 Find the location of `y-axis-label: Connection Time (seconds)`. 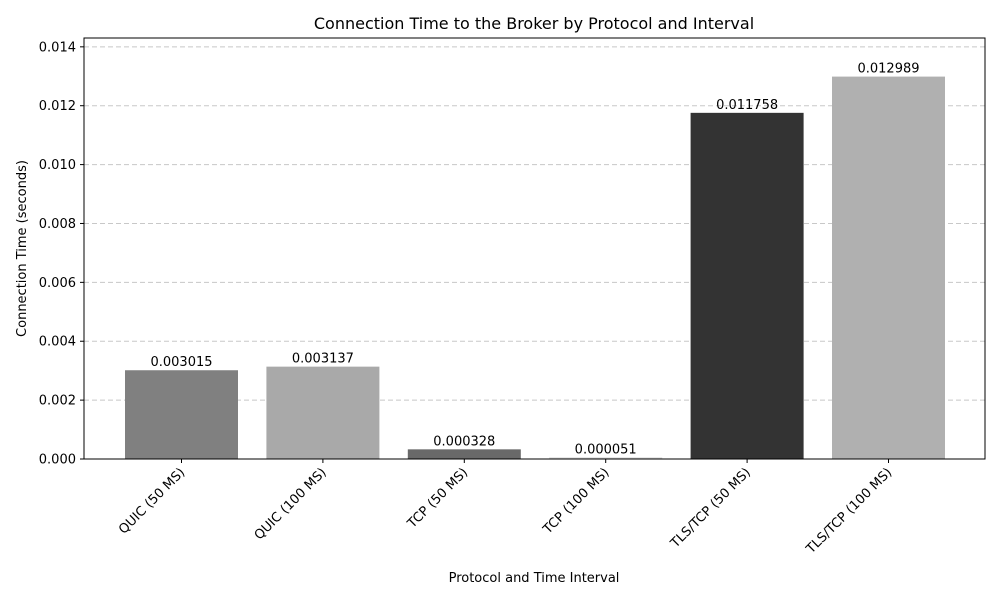

y-axis-label: Connection Time (seconds) is located at coordinates (22, 248).